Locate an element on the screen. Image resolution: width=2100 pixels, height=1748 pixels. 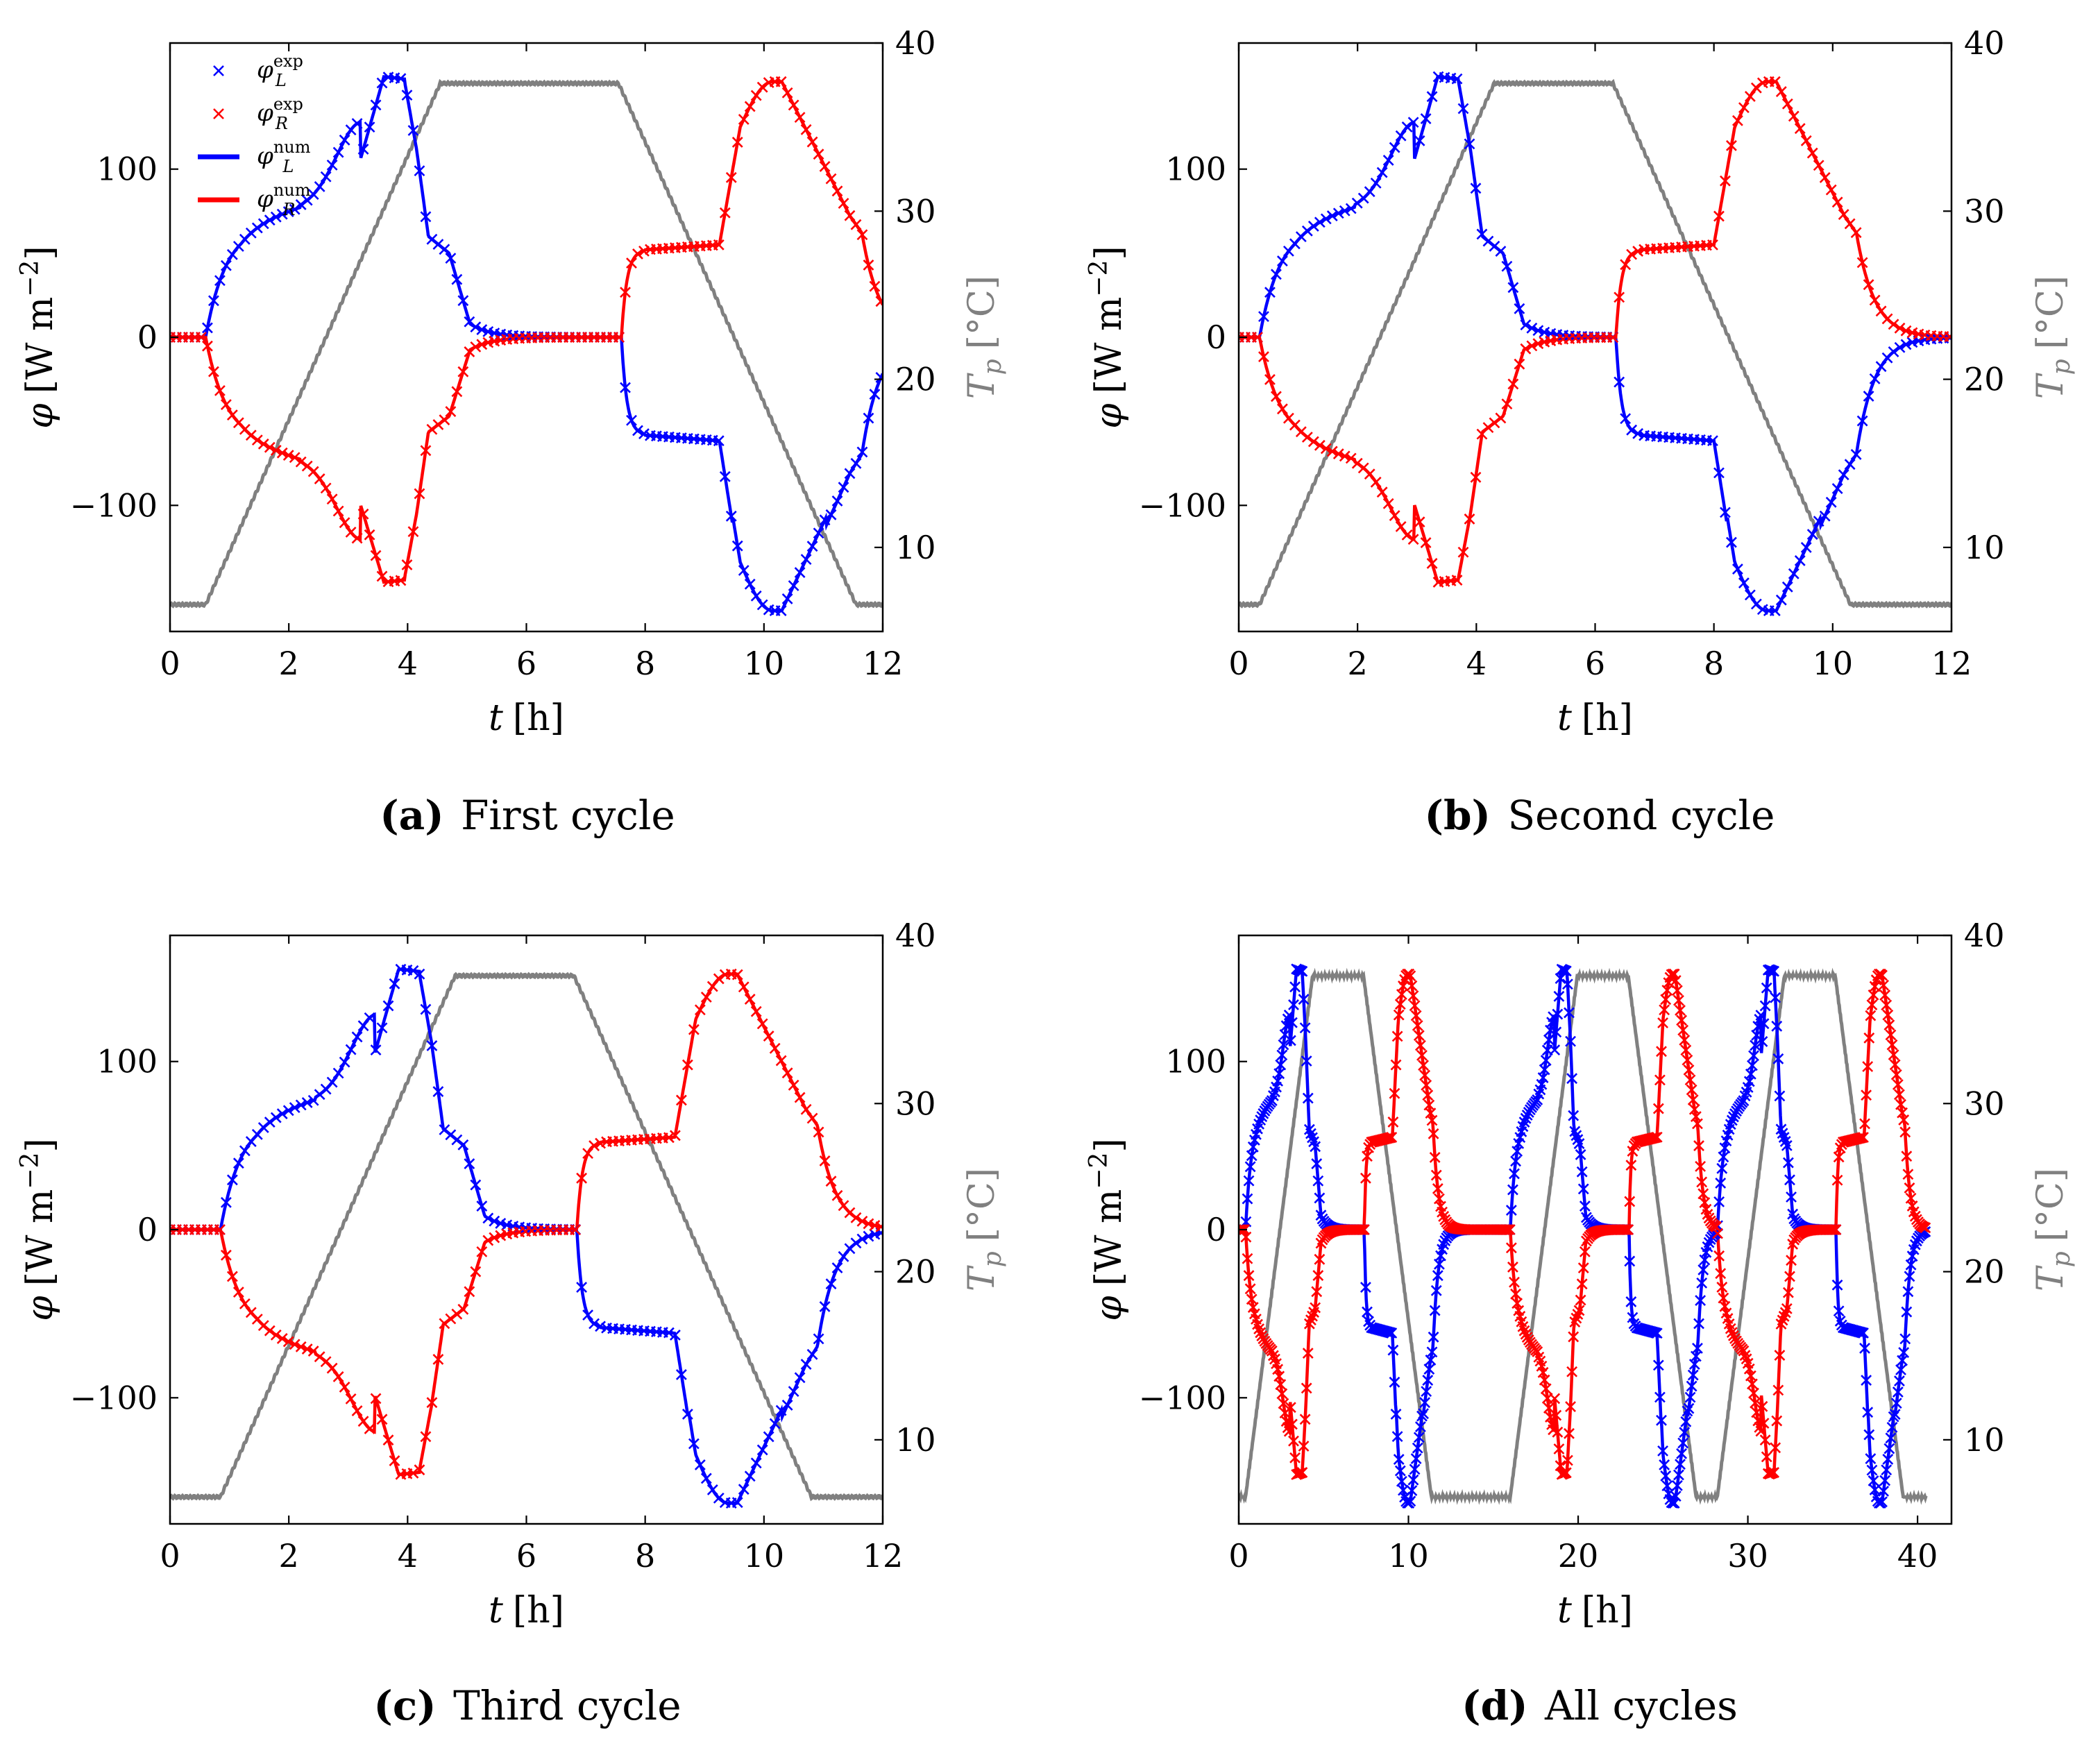
panel-b: (b) Second cycle is located at coordinates (1600, 815).